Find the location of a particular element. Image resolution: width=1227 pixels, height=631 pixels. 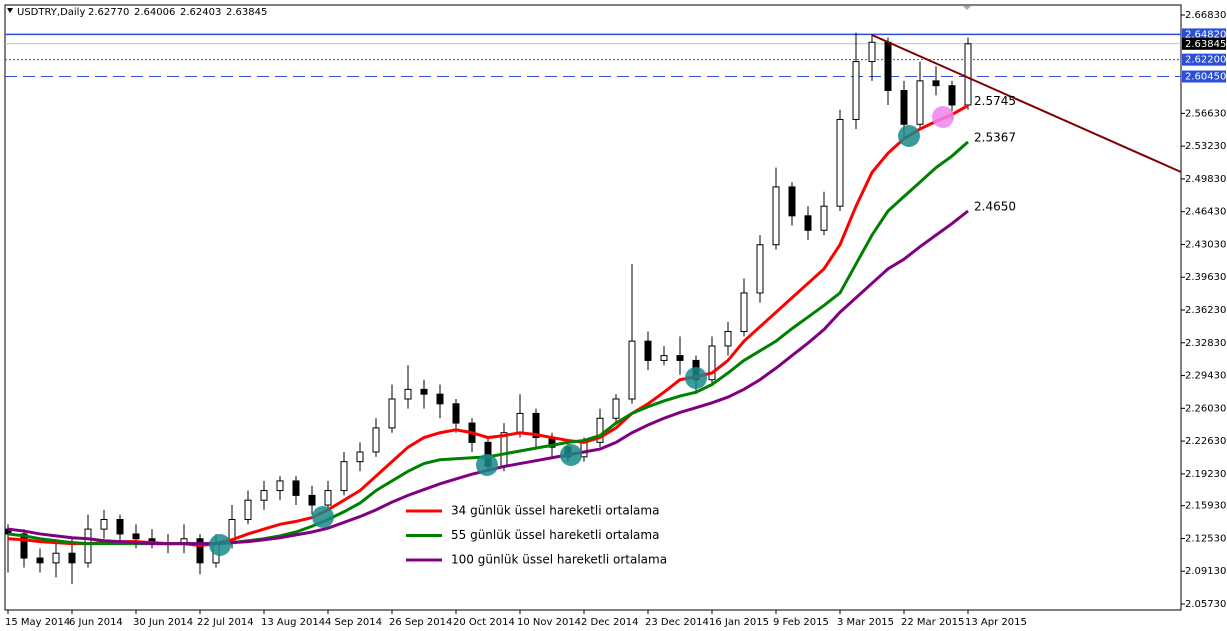

quote-high: 2.64006 is located at coordinates (154, 12).